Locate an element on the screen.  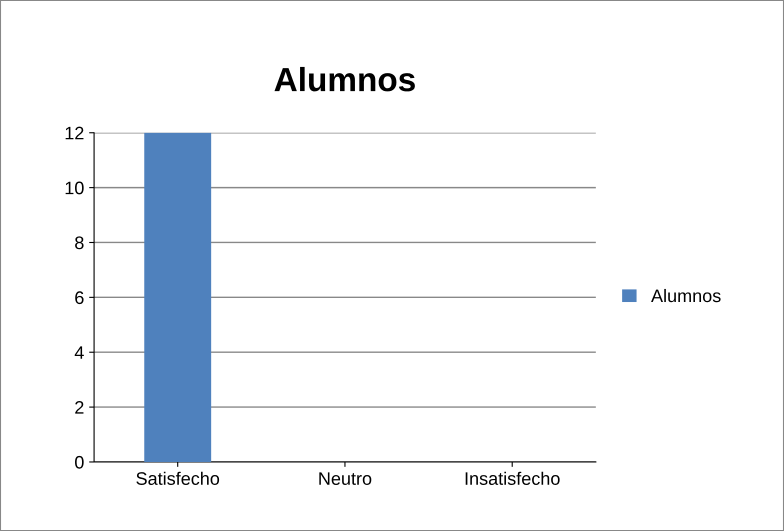
x-tick-label: Satisfecho is located at coordinates (178, 478).